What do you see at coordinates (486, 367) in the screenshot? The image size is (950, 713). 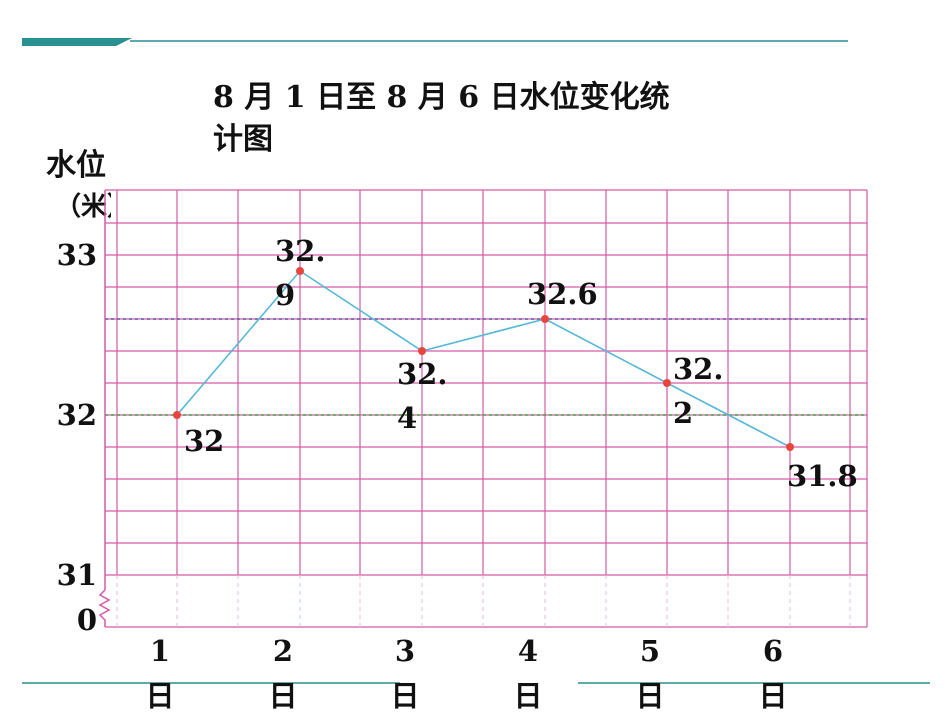 I see `reference-lines` at bounding box center [486, 367].